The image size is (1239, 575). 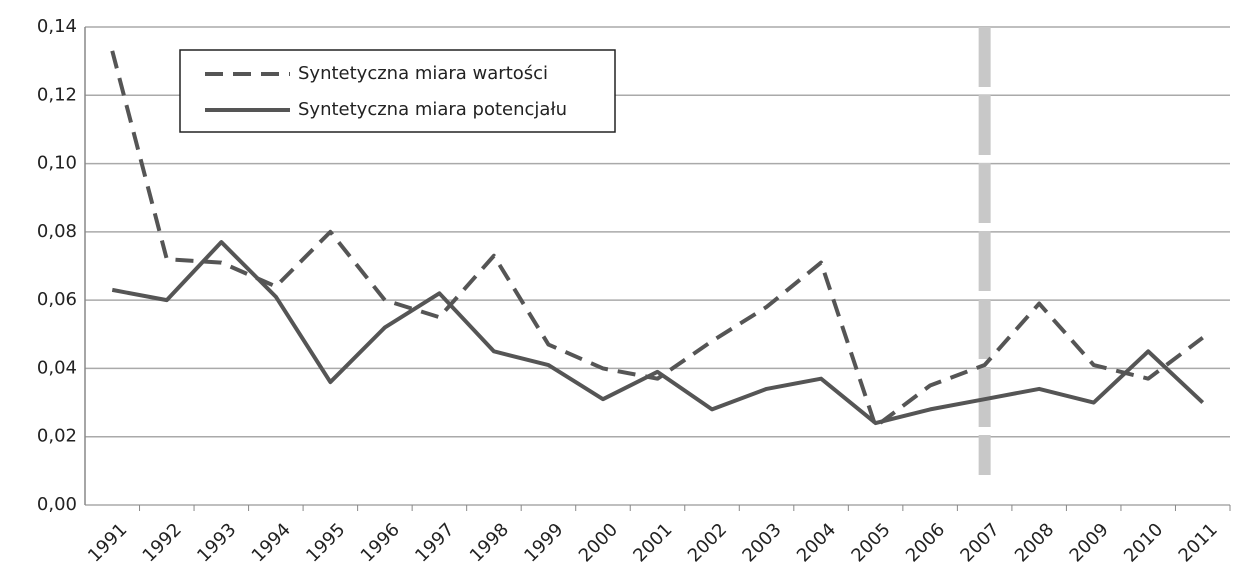 What do you see at coordinates (57, 367) in the screenshot?
I see `y-tick-label: 0,04` at bounding box center [57, 367].